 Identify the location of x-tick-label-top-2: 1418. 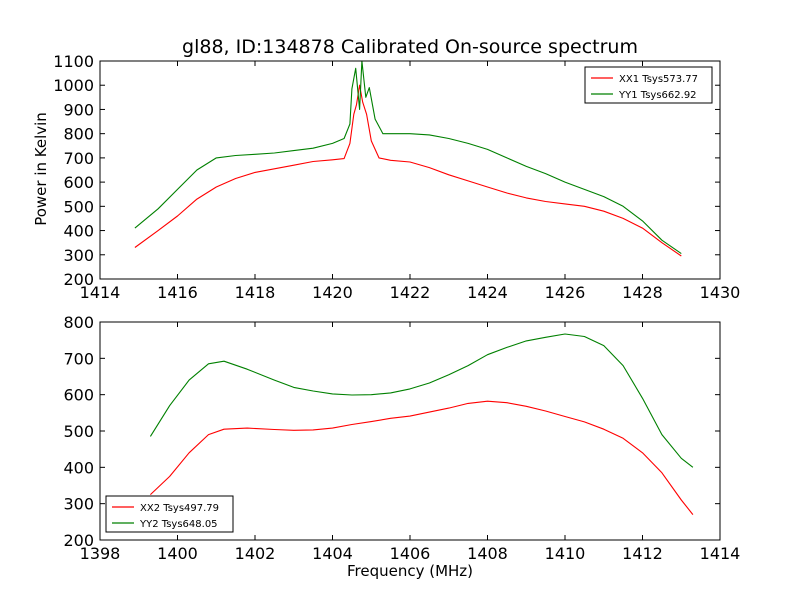
(255, 292).